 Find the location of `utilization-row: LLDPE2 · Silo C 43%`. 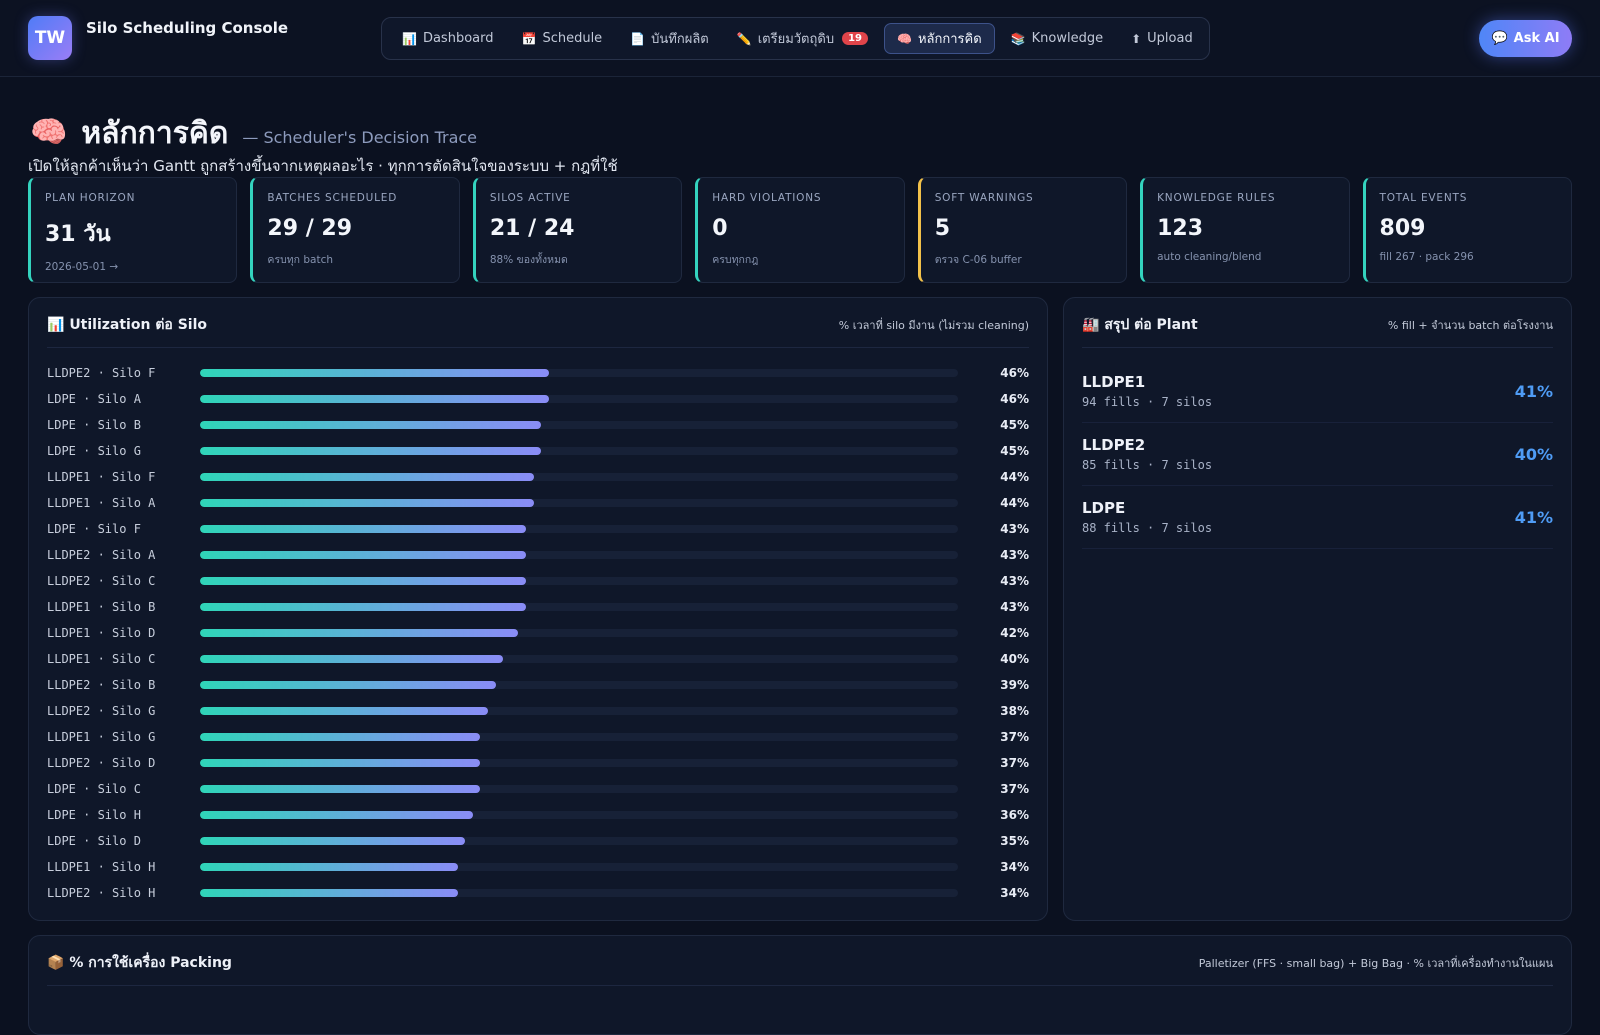

utilization-row: LLDPE2 · Silo C 43% is located at coordinates (538, 581).